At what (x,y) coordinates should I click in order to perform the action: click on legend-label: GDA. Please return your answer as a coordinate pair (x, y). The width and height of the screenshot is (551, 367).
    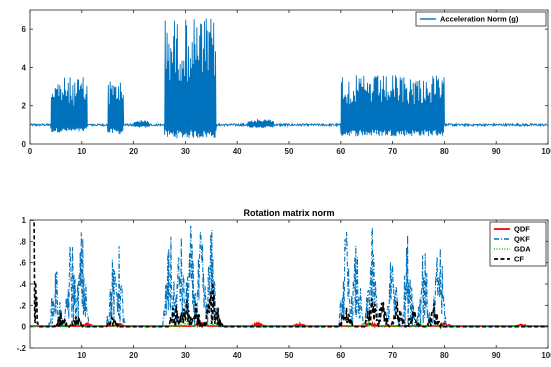
    Looking at the image, I should click on (522, 249).